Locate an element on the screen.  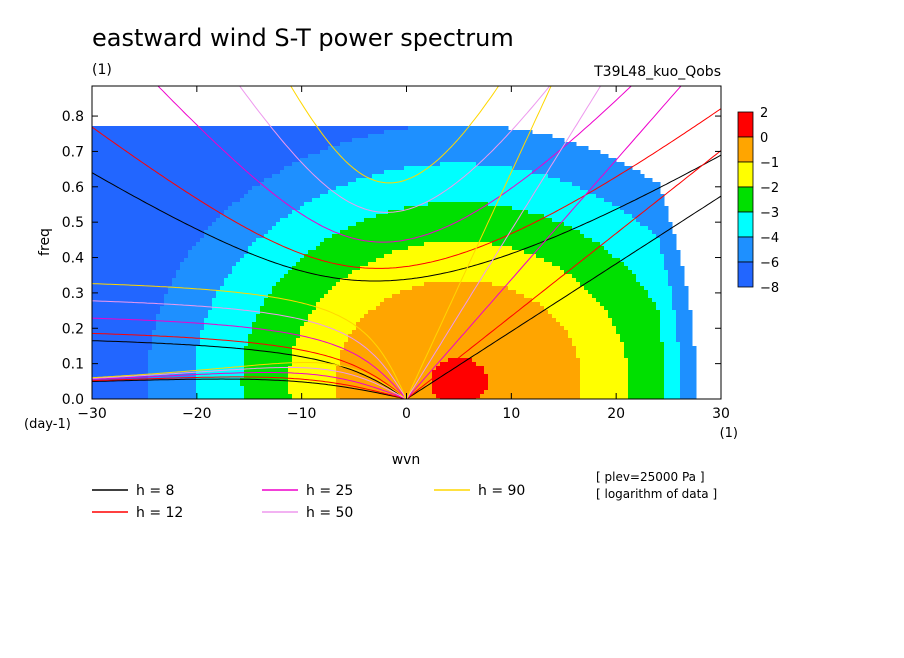
curve-ig-h25 is located at coordinates (394, 164).